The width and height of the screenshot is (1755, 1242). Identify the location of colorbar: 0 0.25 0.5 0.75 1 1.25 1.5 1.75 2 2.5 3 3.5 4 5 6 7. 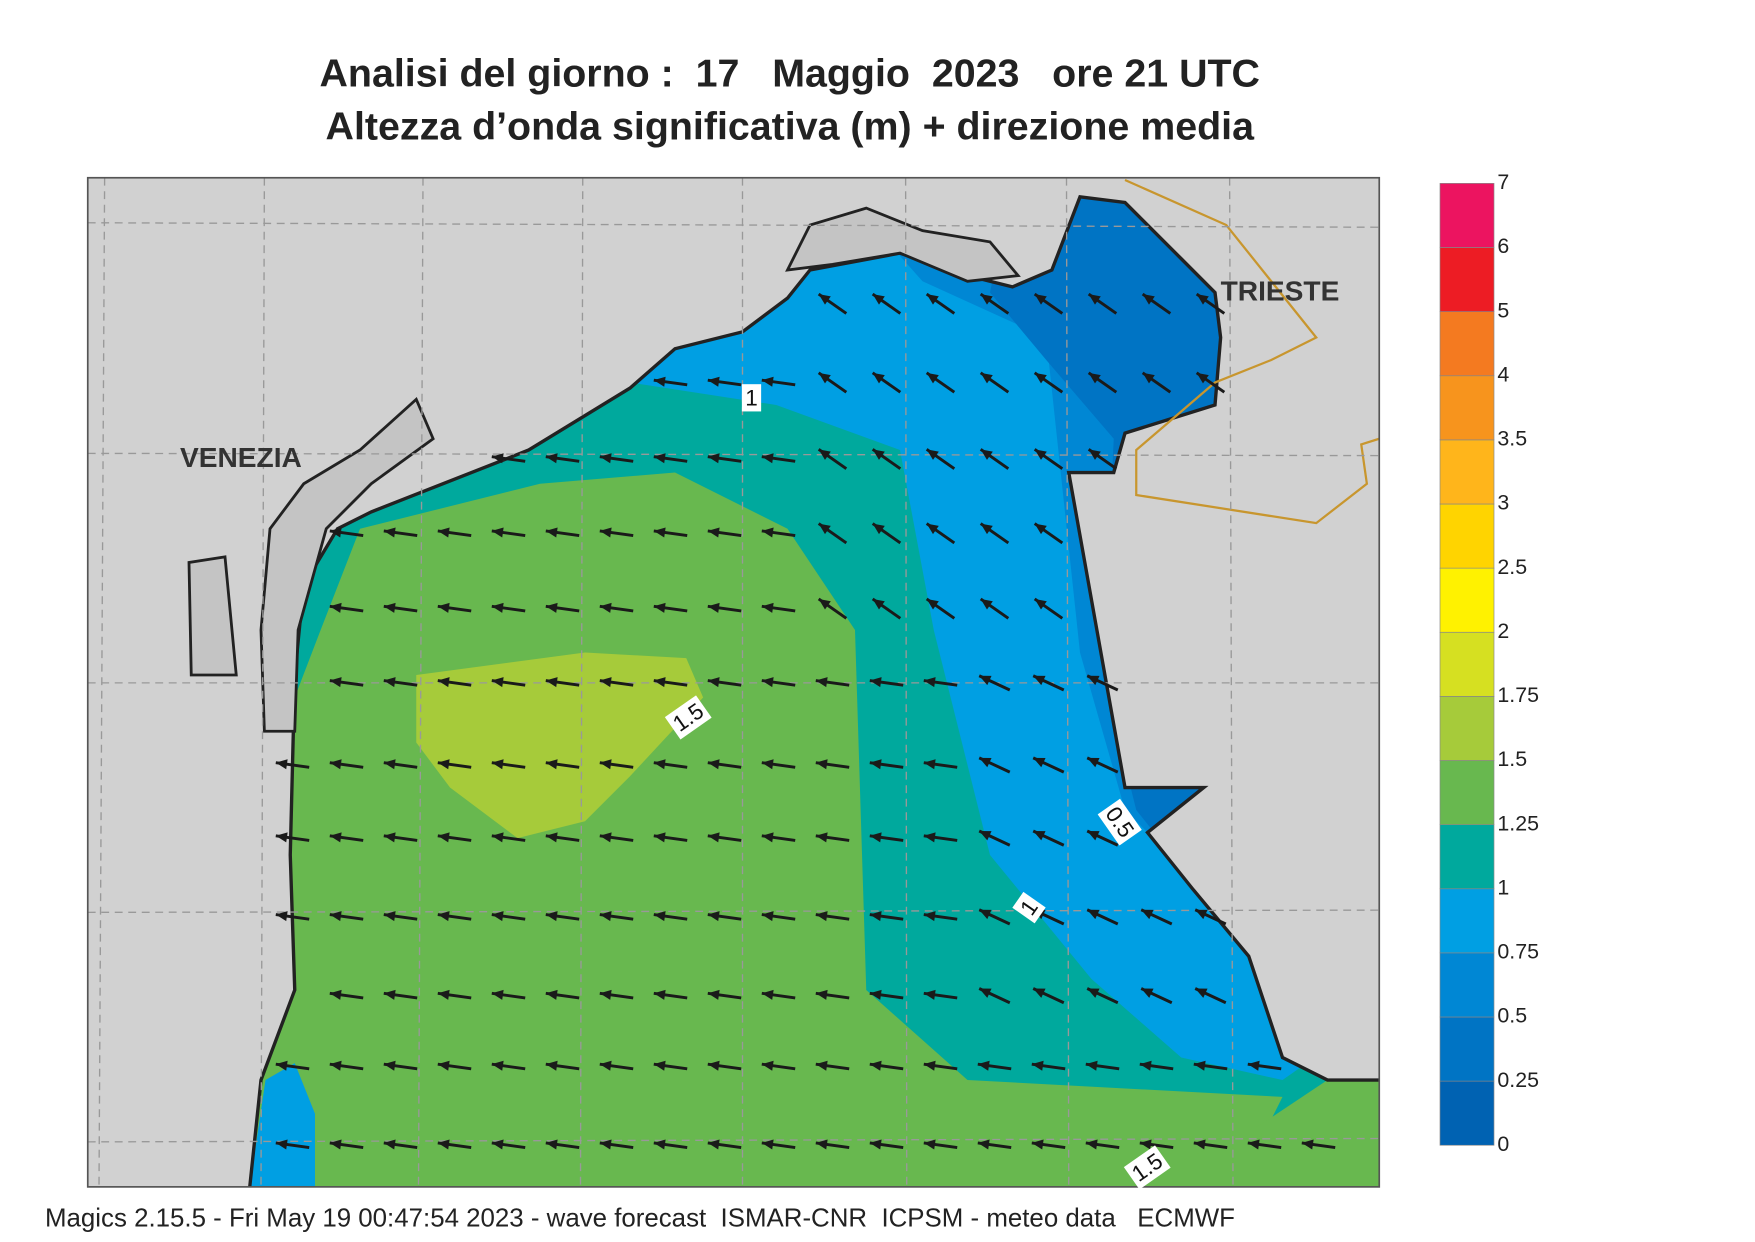
(1489, 663).